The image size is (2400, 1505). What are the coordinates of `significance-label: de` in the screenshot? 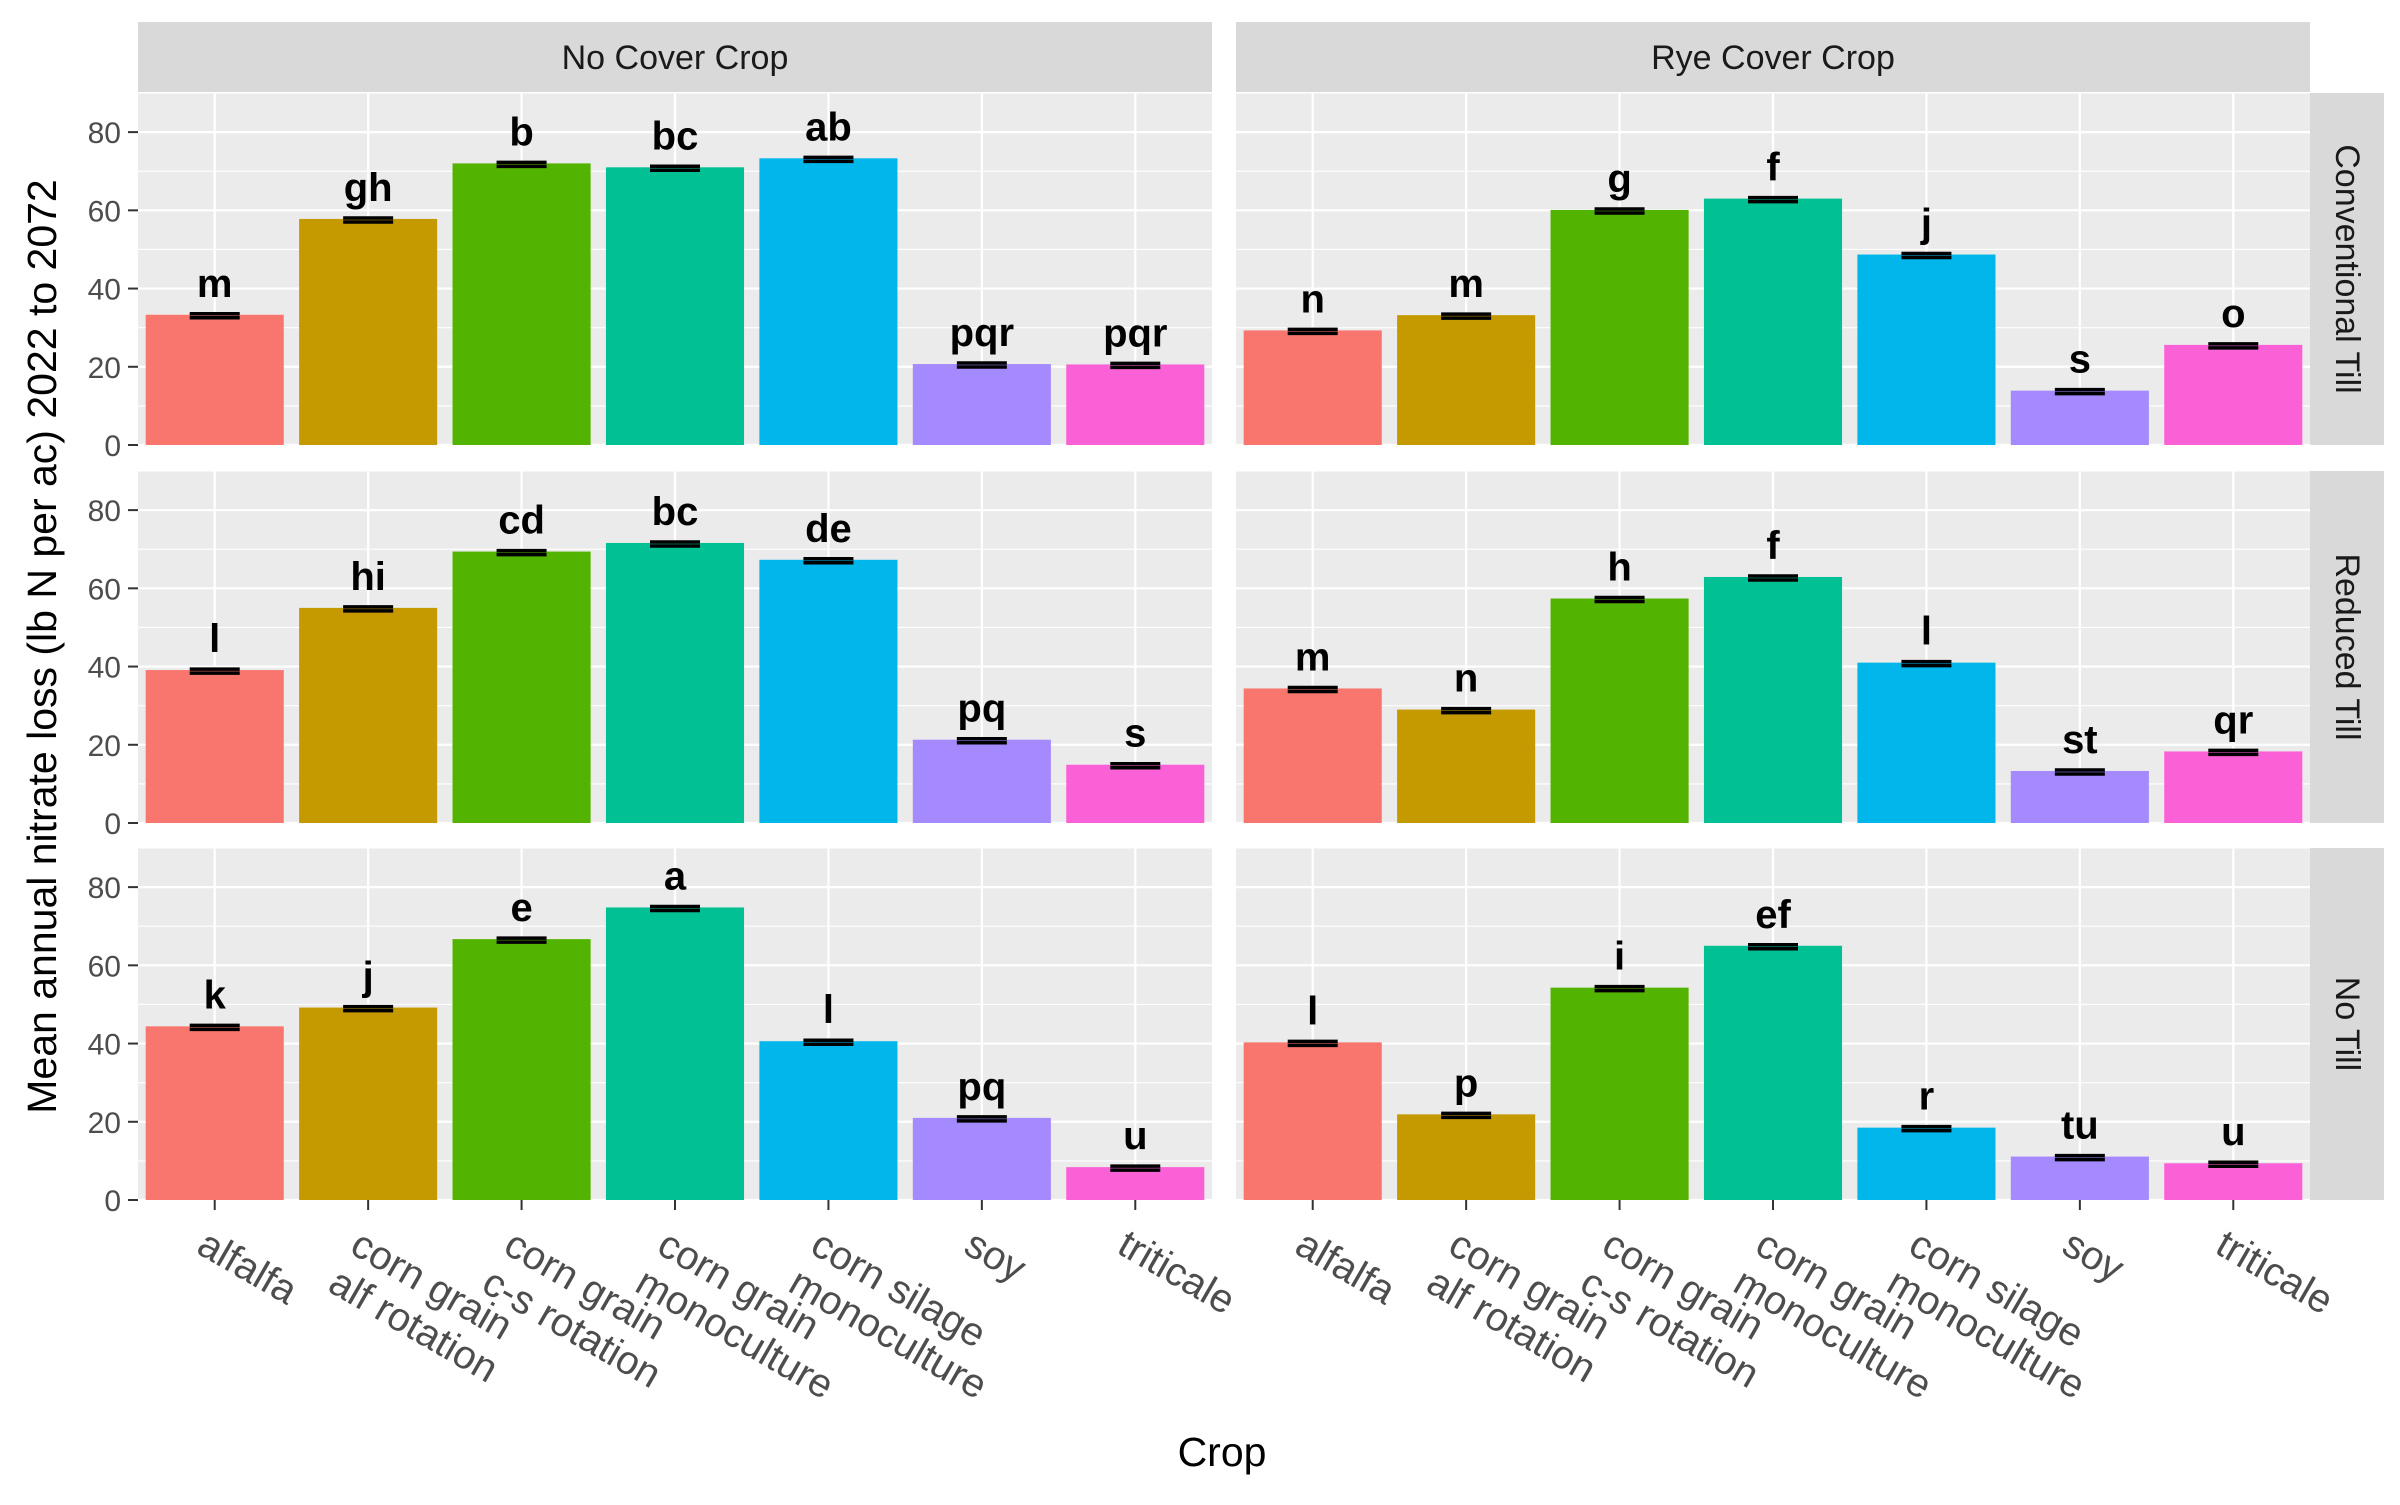 It's located at (828, 529).